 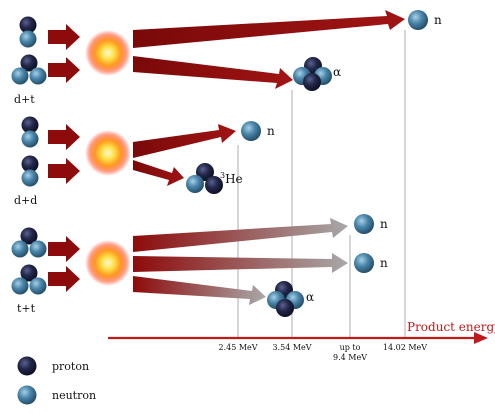 I want to click on tick-label: 14.02 MeV, so click(x=405, y=347).